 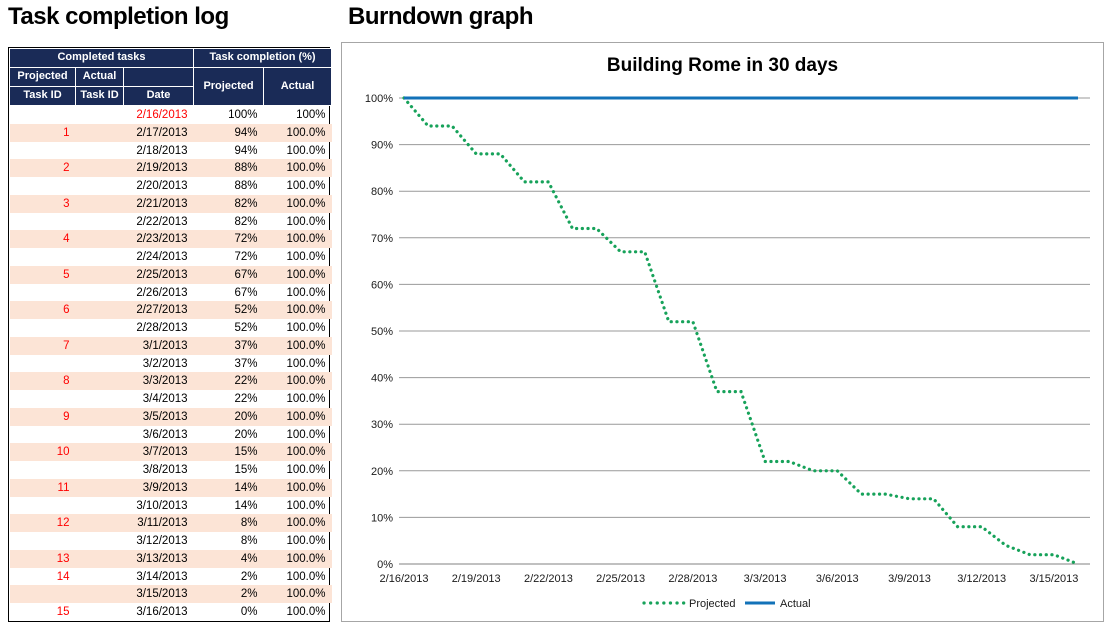 What do you see at coordinates (404, 579) in the screenshot?
I see `x-axis-tick-label: 2/16/2013` at bounding box center [404, 579].